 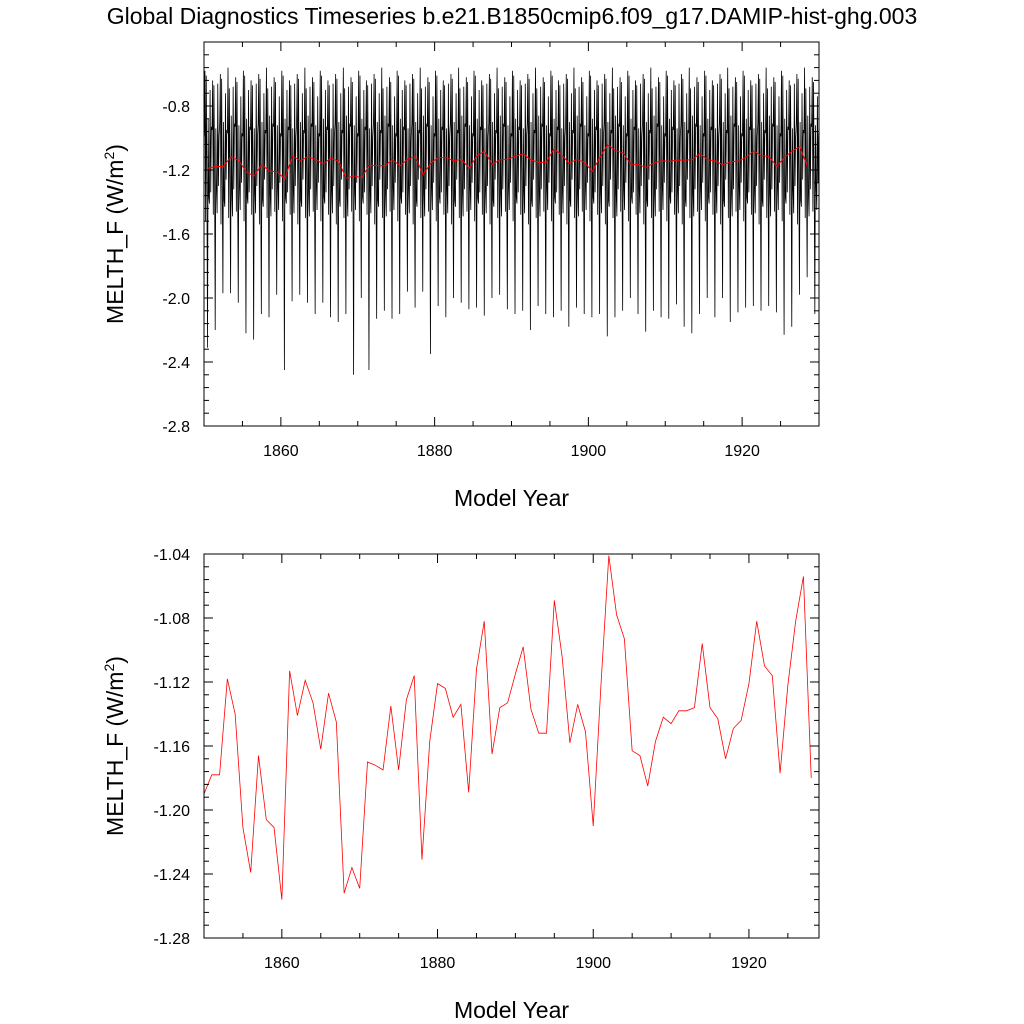 I want to click on y-tick-label: -0.8, so click(x=176, y=107).